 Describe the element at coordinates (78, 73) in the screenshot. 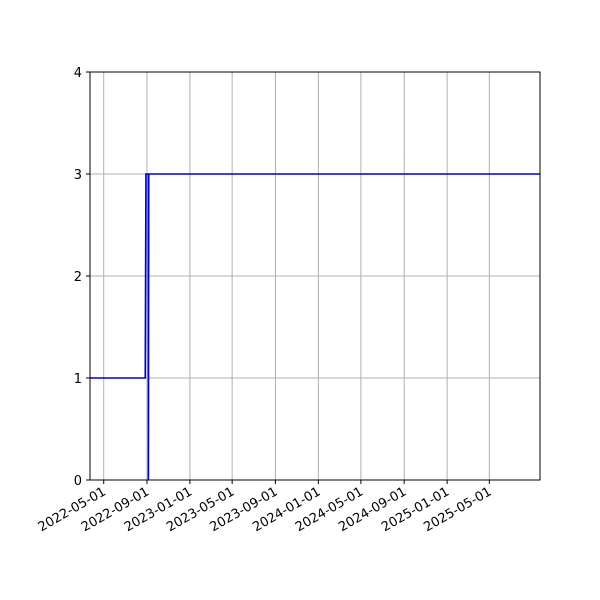

I see `y-tick-label: 4` at that location.